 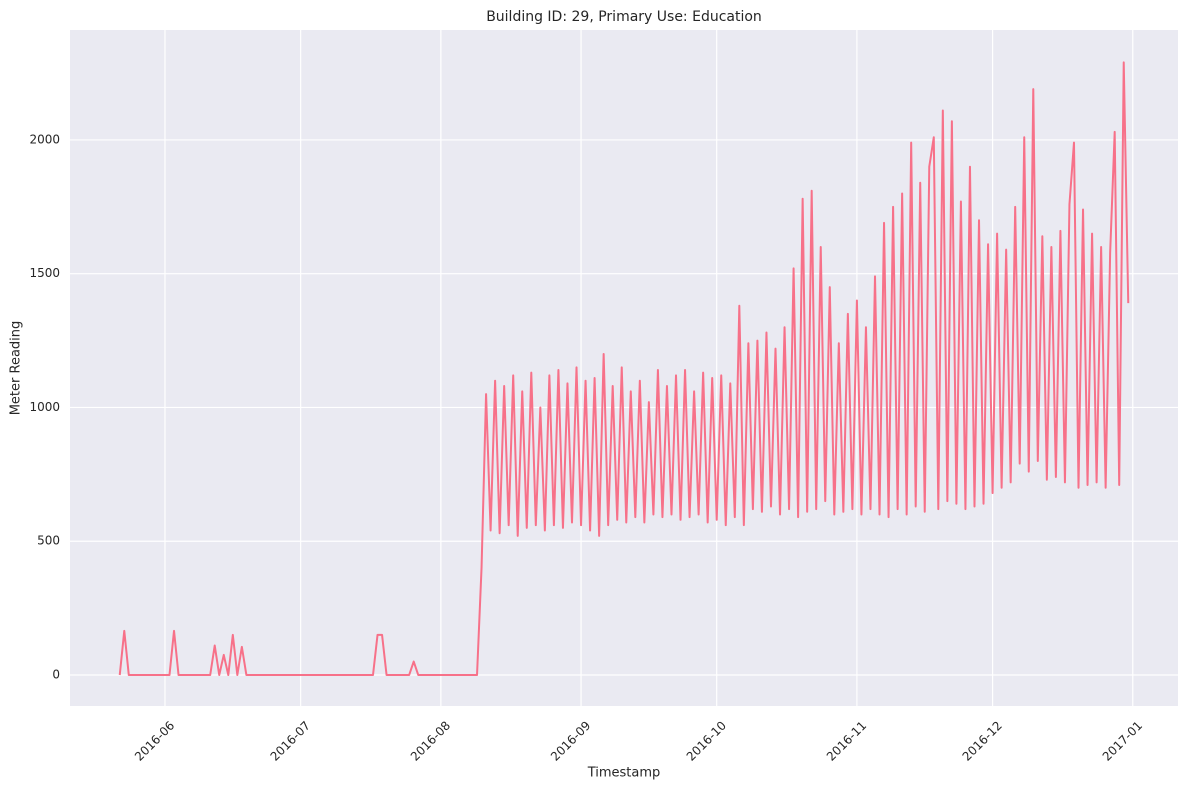 I want to click on y-tick-label: 2000, so click(x=44, y=139).